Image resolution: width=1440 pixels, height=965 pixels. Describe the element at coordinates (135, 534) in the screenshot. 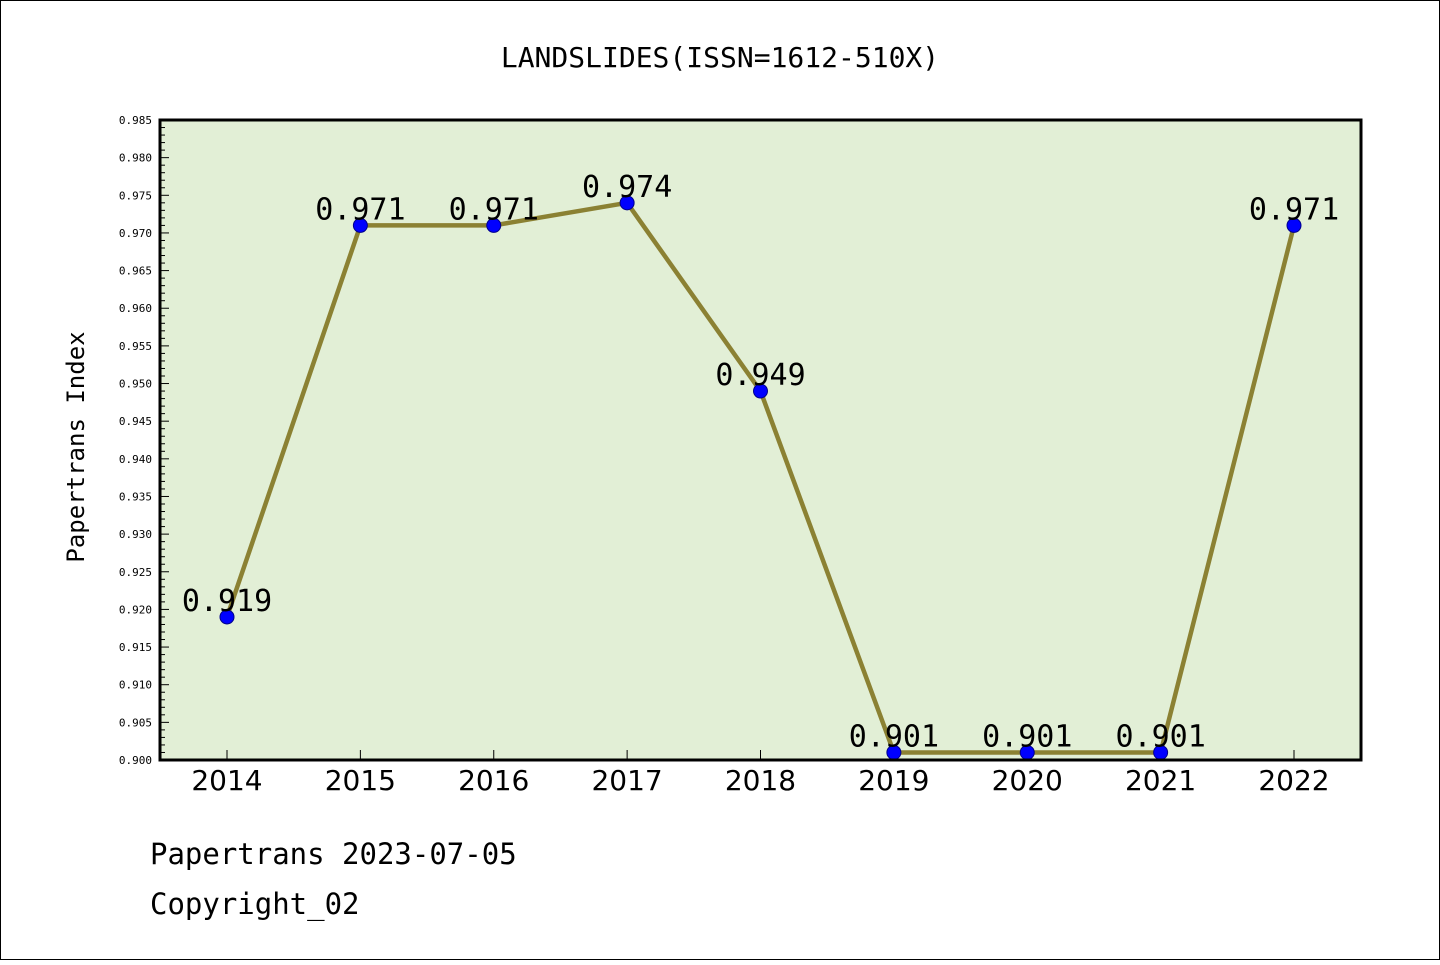

I see `y-tick-label: 0.930` at that location.